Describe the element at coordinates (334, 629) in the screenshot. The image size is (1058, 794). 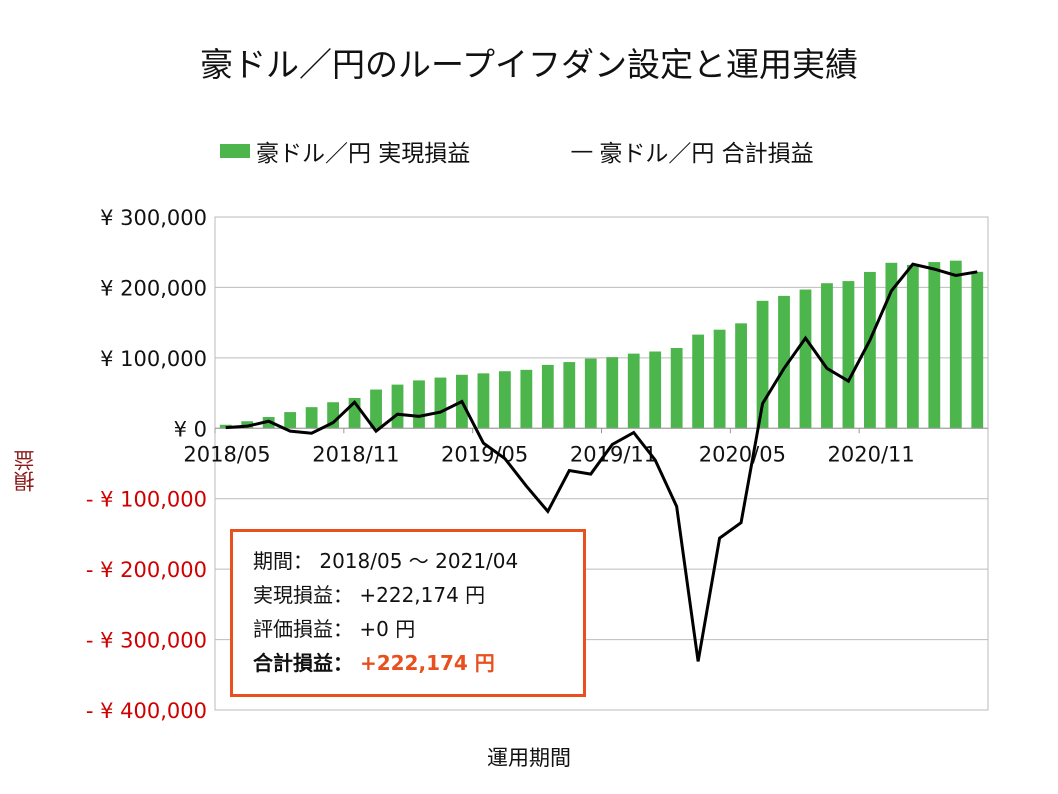
I see `summary-unrealized: 評価損益： +0 円` at that location.